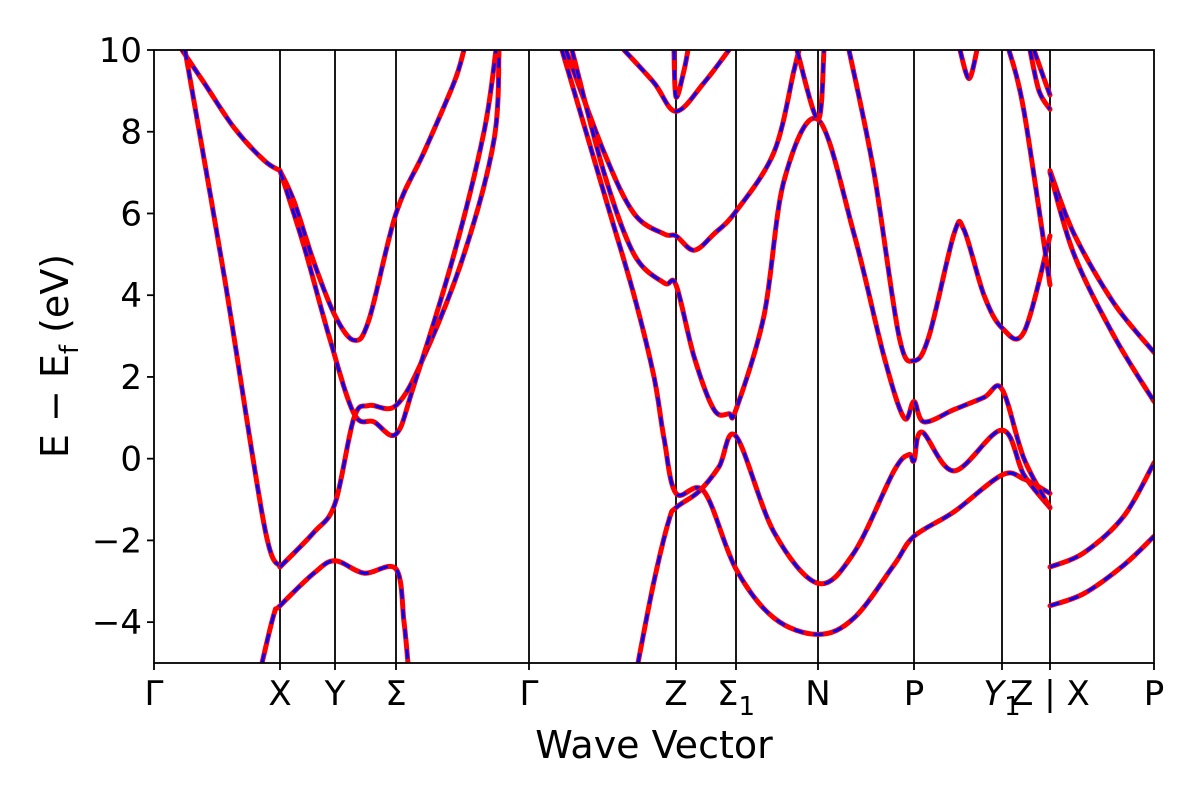  Describe the element at coordinates (131, 378) in the screenshot. I see `y-tick-label: 2` at that location.